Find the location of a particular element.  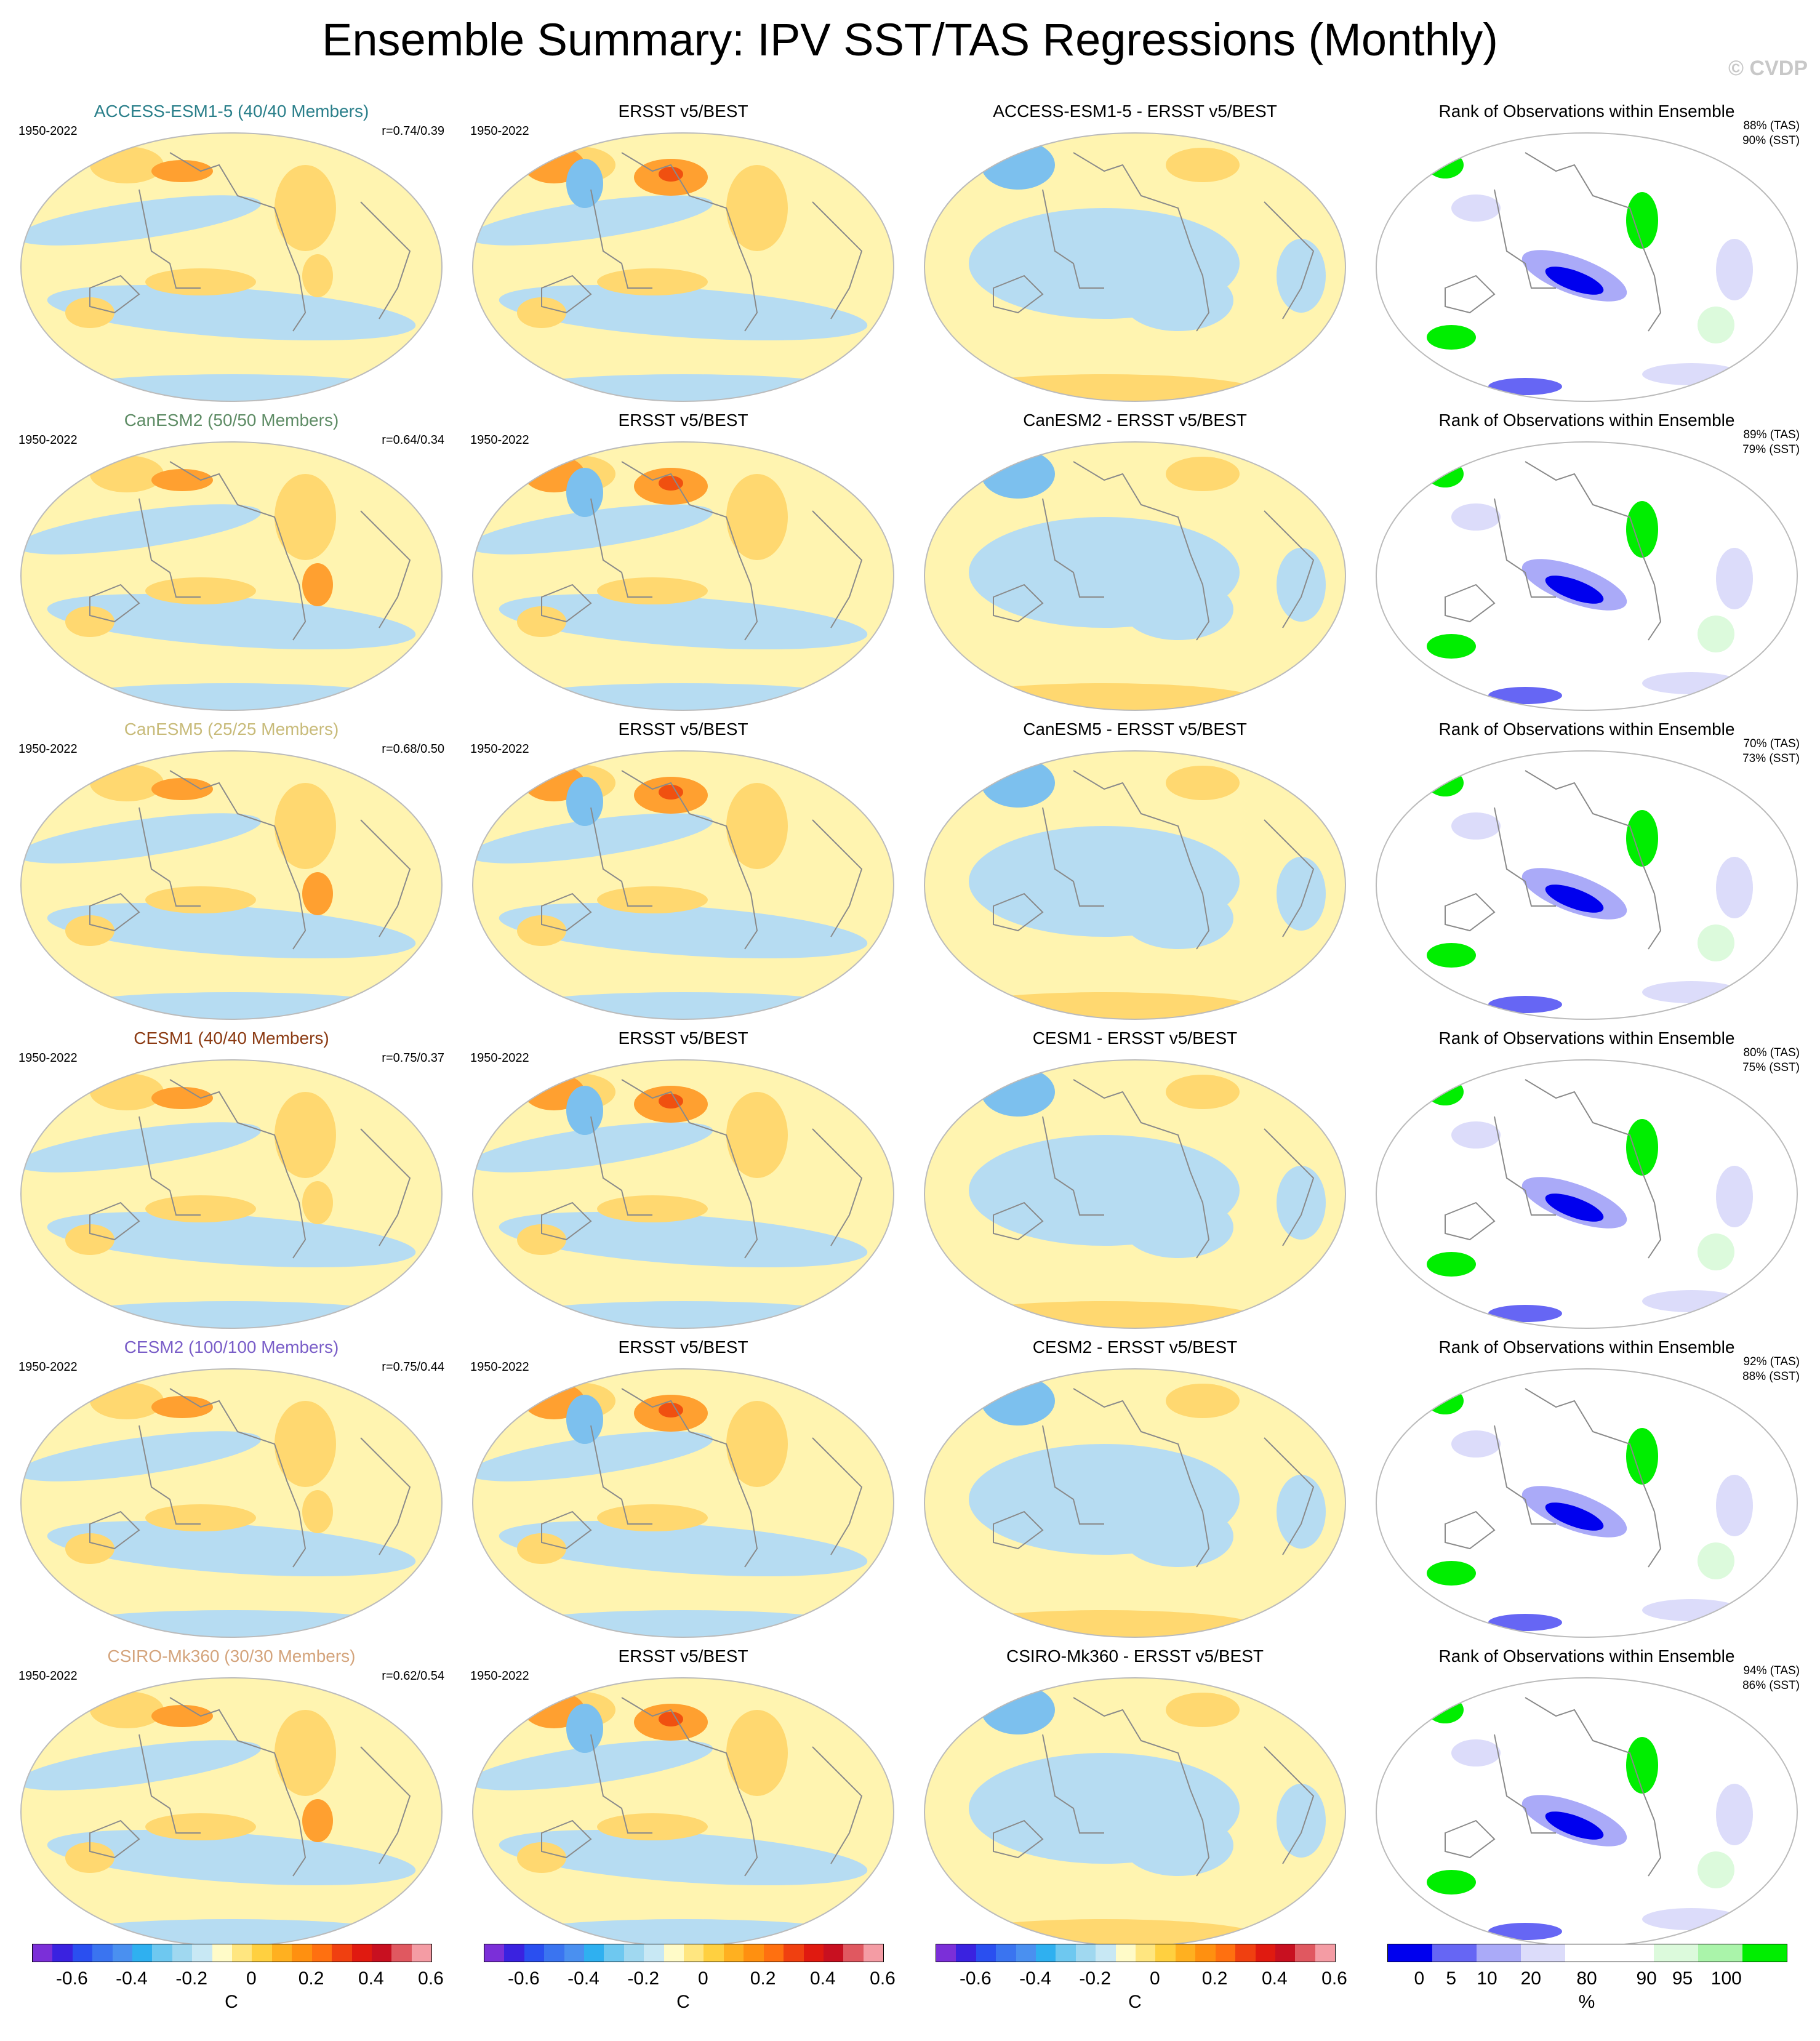

colorbar-obs: -0.6 -0.4 -0.2 0 0.2 0.4 0.6 C is located at coordinates (690, 1987).